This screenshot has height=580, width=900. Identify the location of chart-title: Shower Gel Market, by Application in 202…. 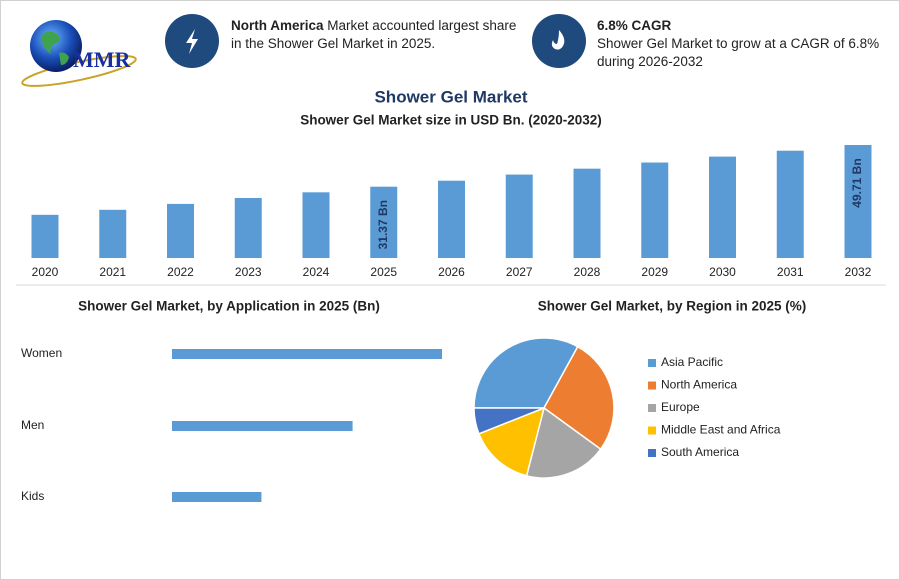
(229, 306).